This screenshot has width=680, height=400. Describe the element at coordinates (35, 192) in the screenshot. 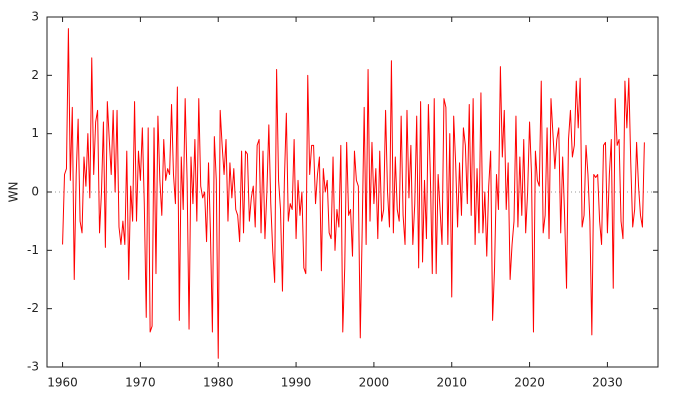

I see `y-tick-label: 0` at that location.